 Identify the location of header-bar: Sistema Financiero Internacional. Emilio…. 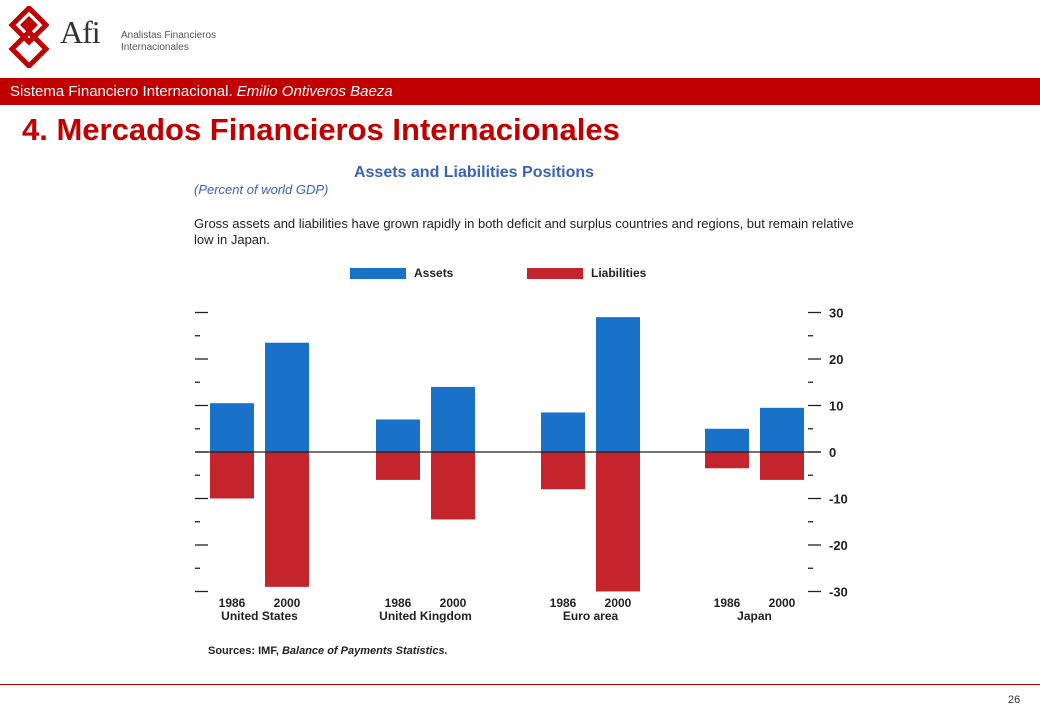
(520, 91).